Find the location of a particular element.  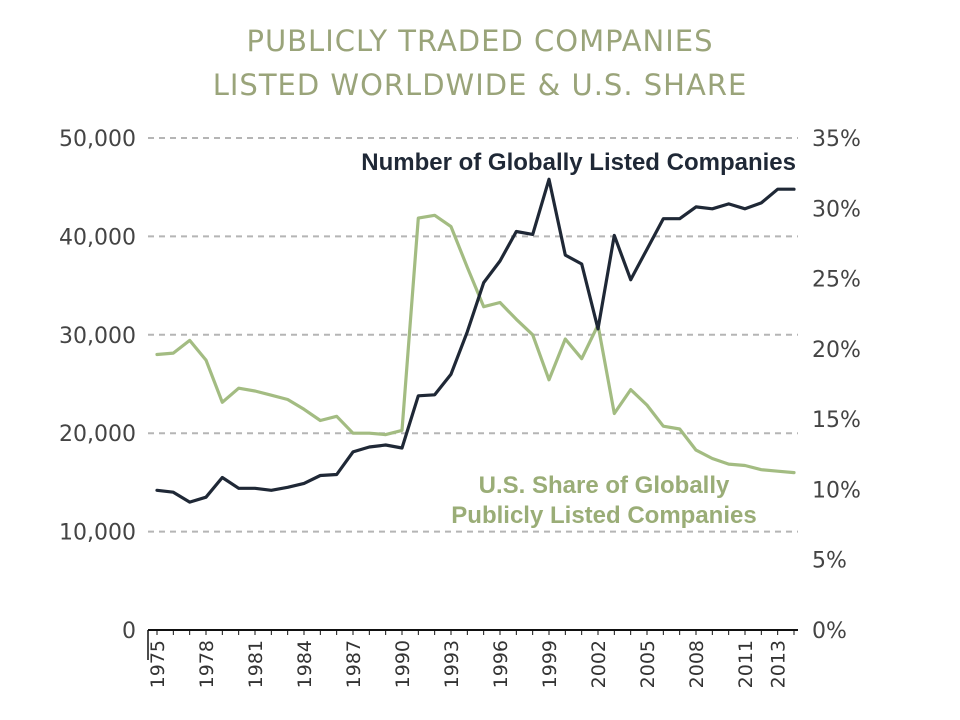

series-label-us-share-line-2: Publicly Listed Companies is located at coordinates (603, 515).